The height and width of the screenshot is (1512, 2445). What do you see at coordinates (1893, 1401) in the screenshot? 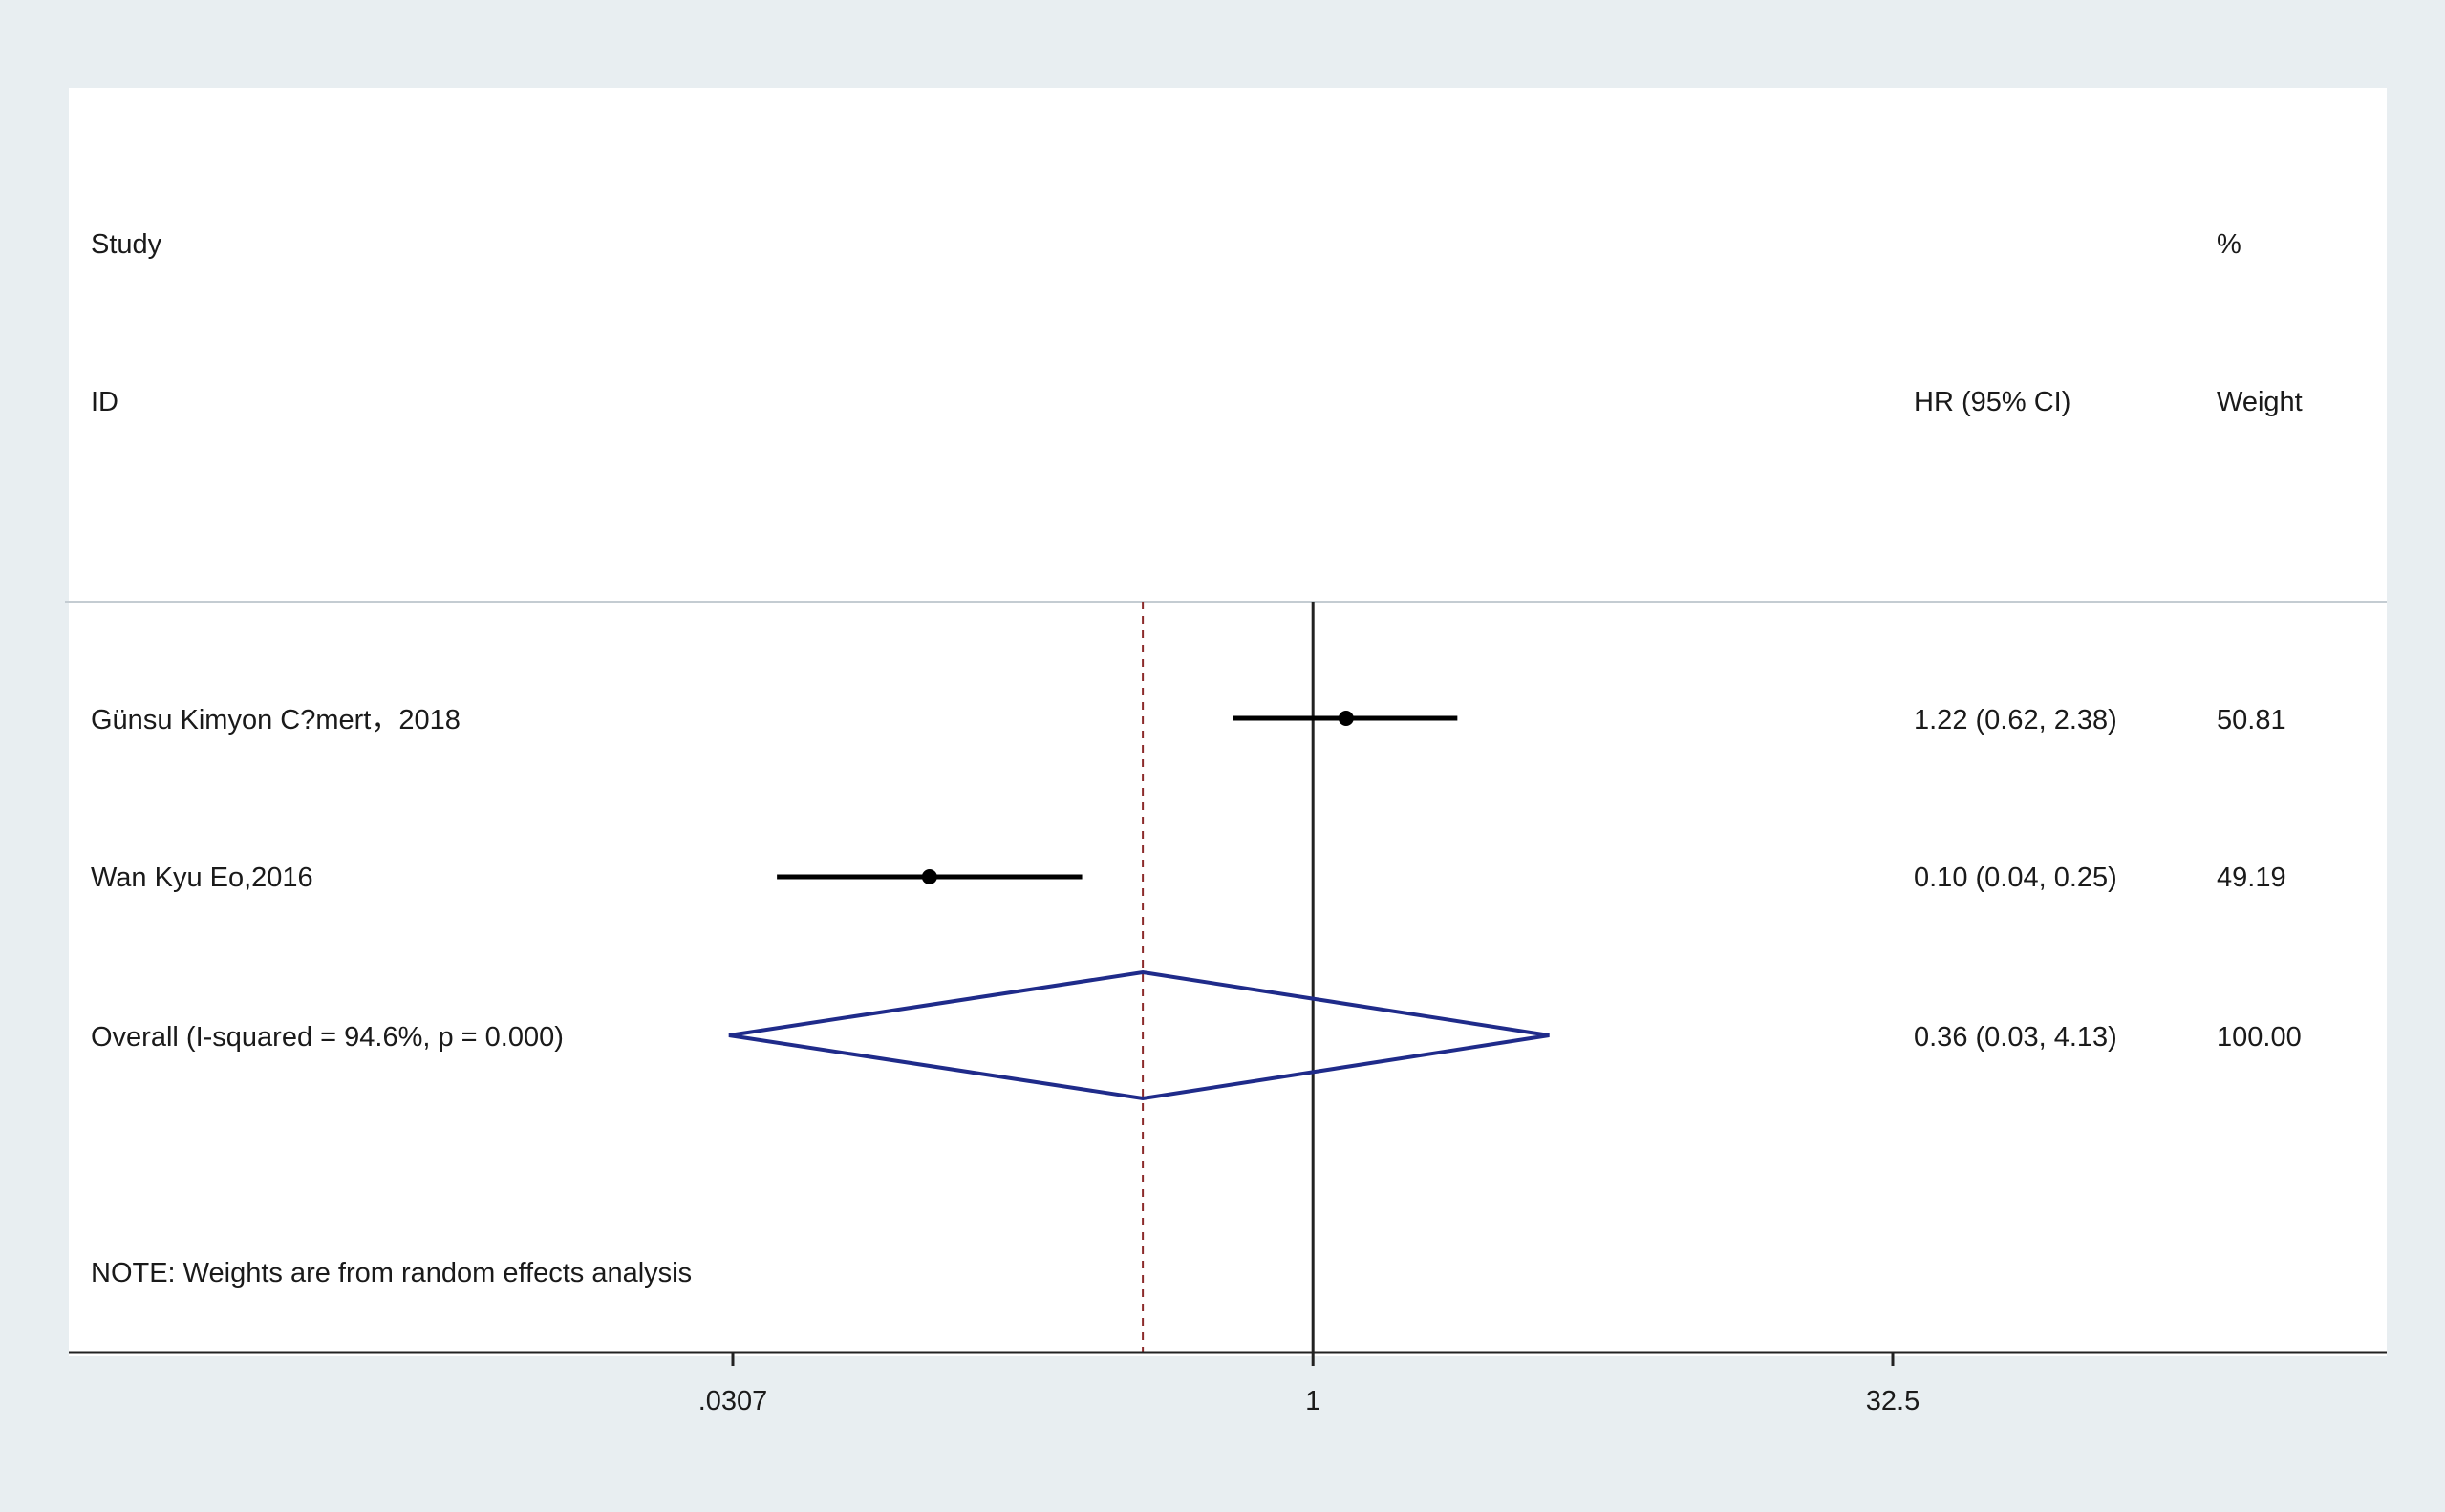
I see `x-tick-label-3: 32.5` at bounding box center [1893, 1401].